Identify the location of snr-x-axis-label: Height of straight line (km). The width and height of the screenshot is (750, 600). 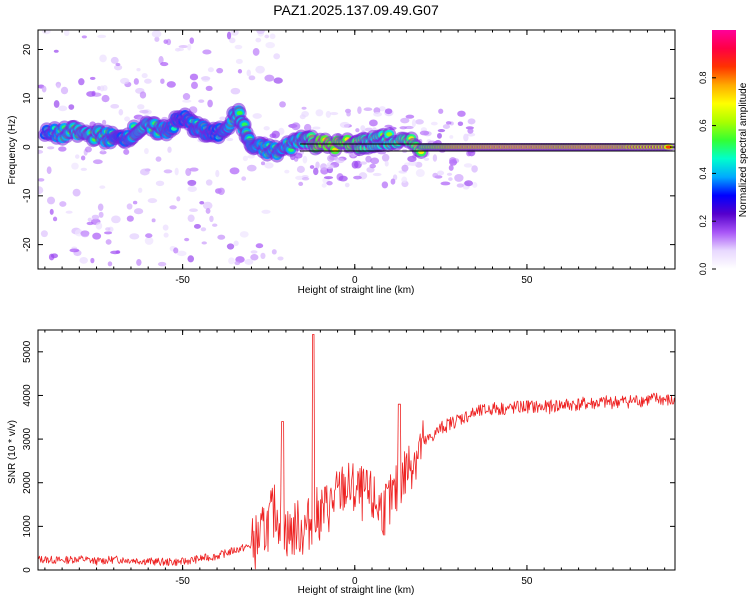
(356, 590).